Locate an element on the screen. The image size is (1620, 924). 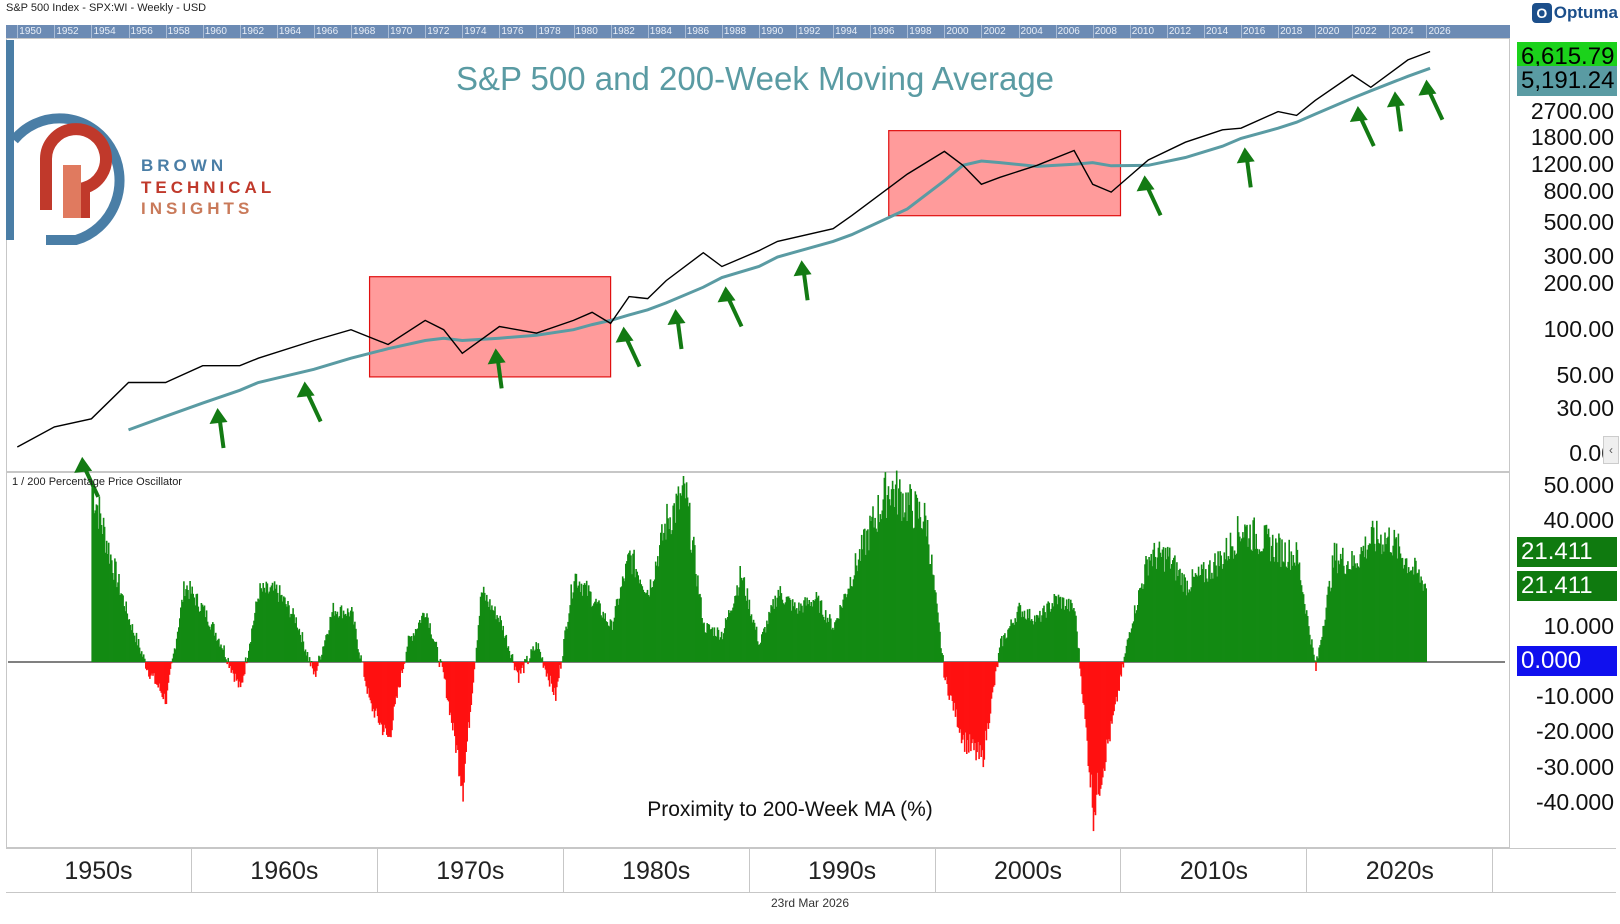
year-label: 1970 is located at coordinates (401, 31).